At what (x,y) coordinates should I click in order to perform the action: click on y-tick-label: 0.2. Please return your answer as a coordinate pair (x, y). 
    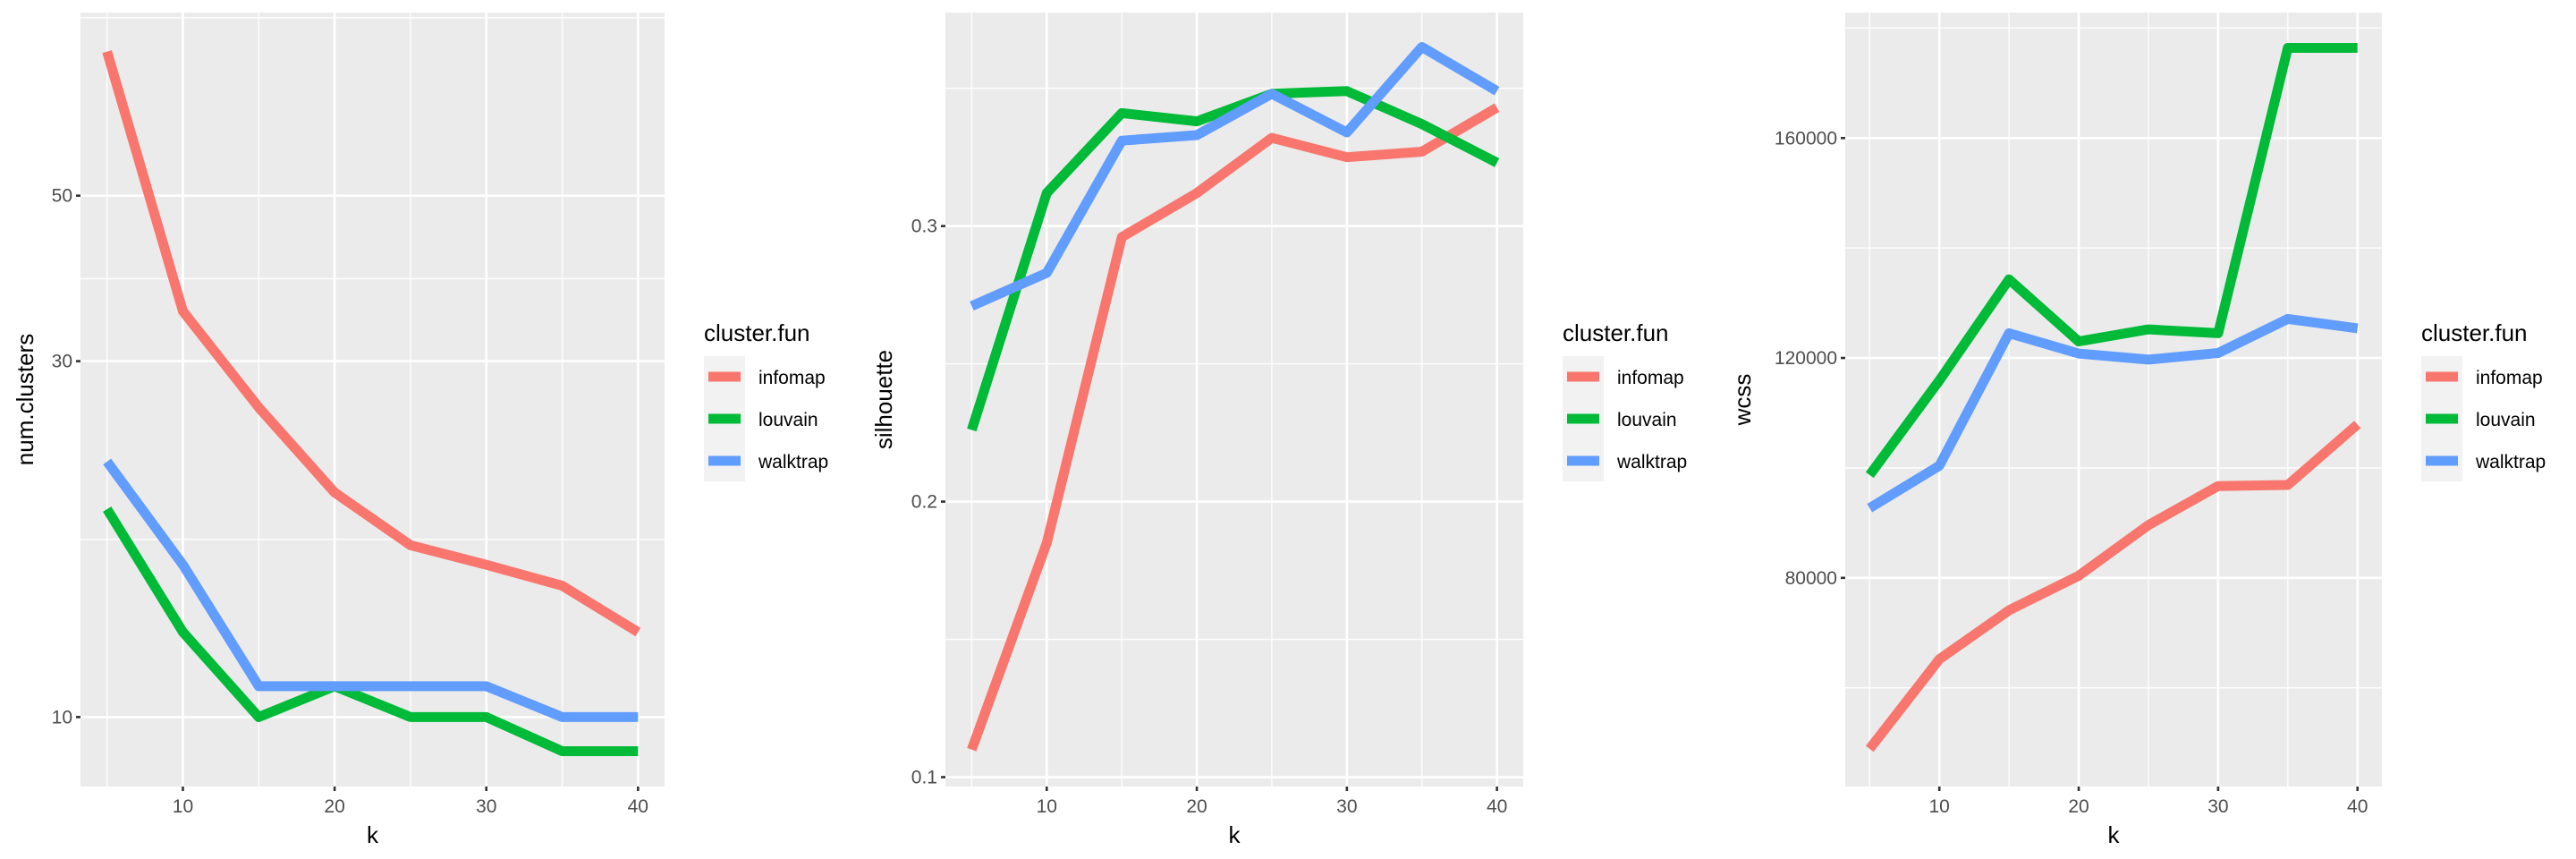
    Looking at the image, I should click on (924, 502).